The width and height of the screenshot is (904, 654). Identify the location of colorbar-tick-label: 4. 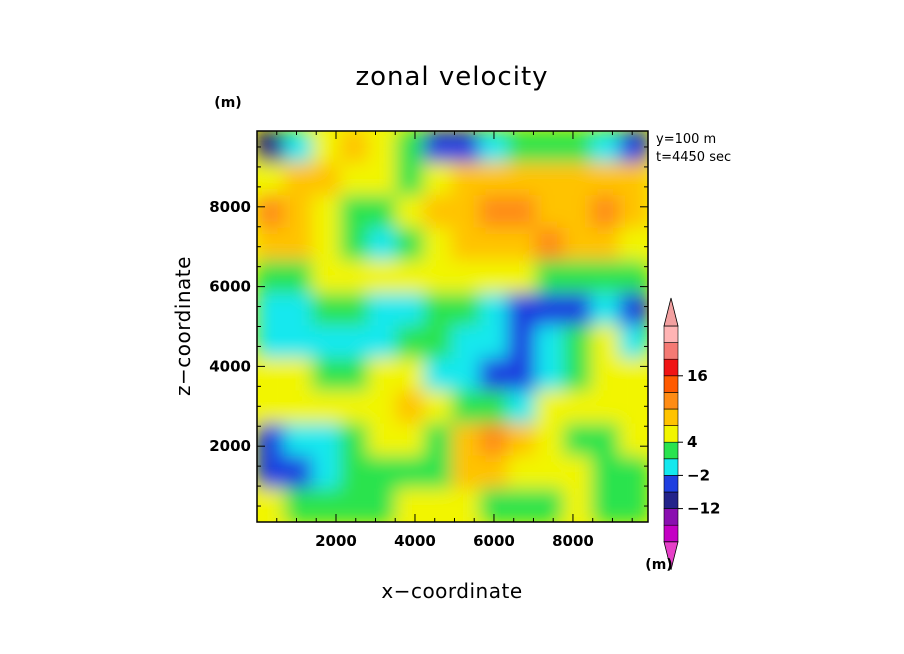
(692, 442).